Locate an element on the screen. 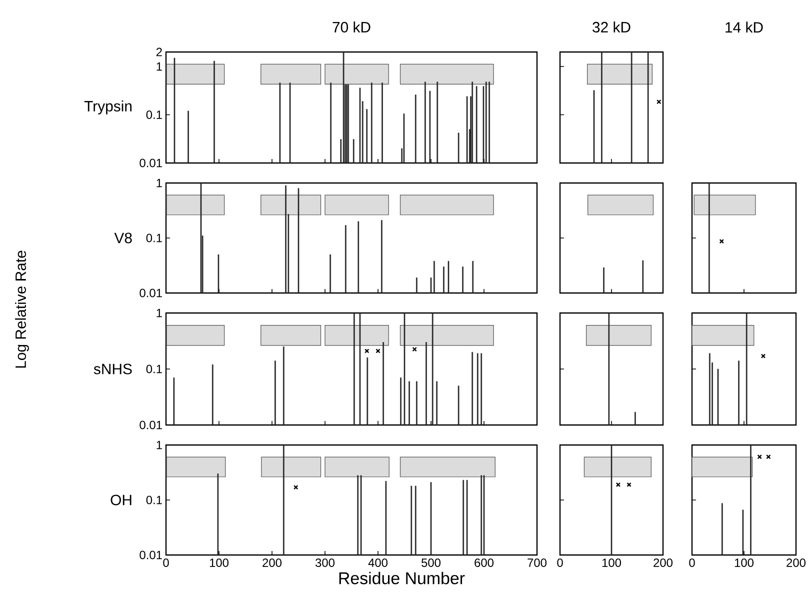  x-tick-label: 400 is located at coordinates (378, 562).